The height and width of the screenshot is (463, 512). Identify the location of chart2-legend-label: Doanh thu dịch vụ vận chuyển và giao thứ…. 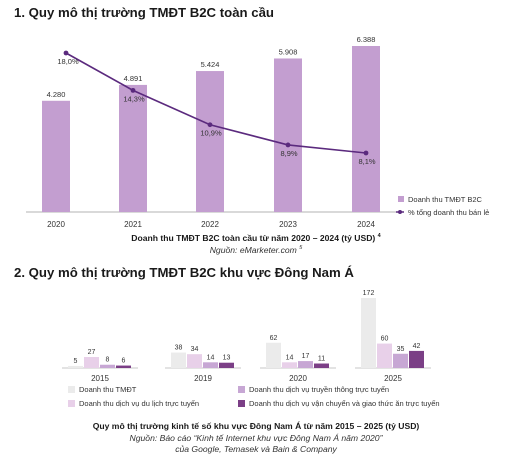
(344, 403).